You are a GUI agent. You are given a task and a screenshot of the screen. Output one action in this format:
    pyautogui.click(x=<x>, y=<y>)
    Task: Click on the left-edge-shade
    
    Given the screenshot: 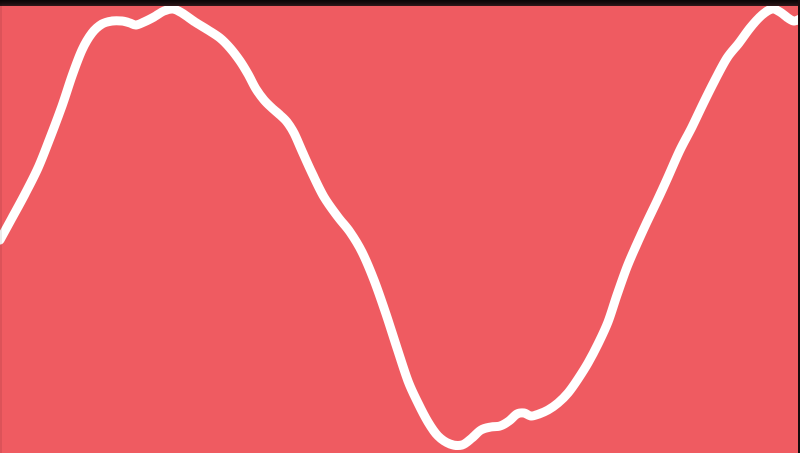 What is the action you would take?
    pyautogui.click(x=1, y=226)
    